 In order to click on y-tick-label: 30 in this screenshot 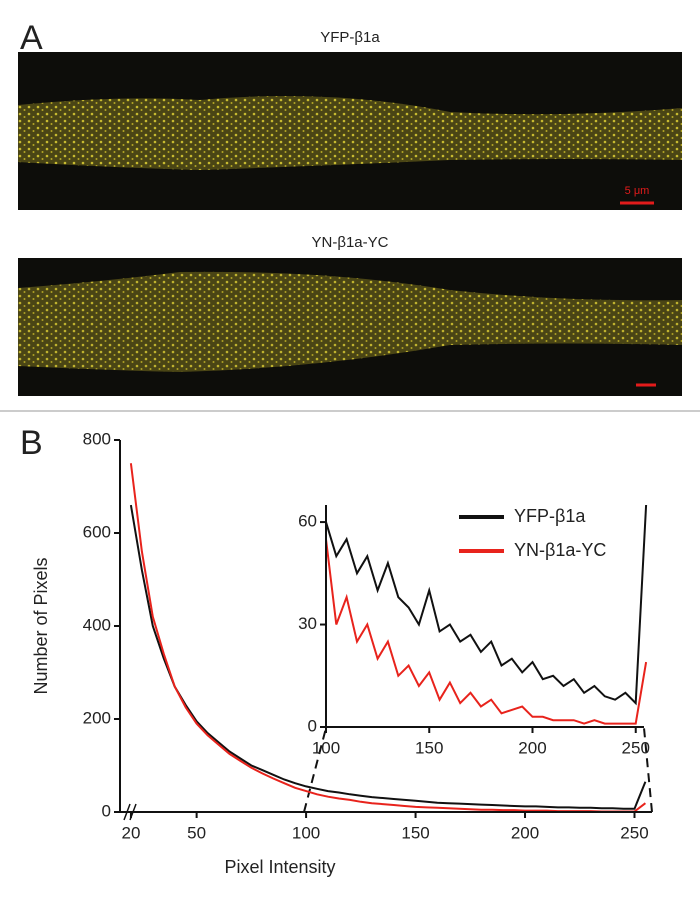, I will do `click(307, 623)`.